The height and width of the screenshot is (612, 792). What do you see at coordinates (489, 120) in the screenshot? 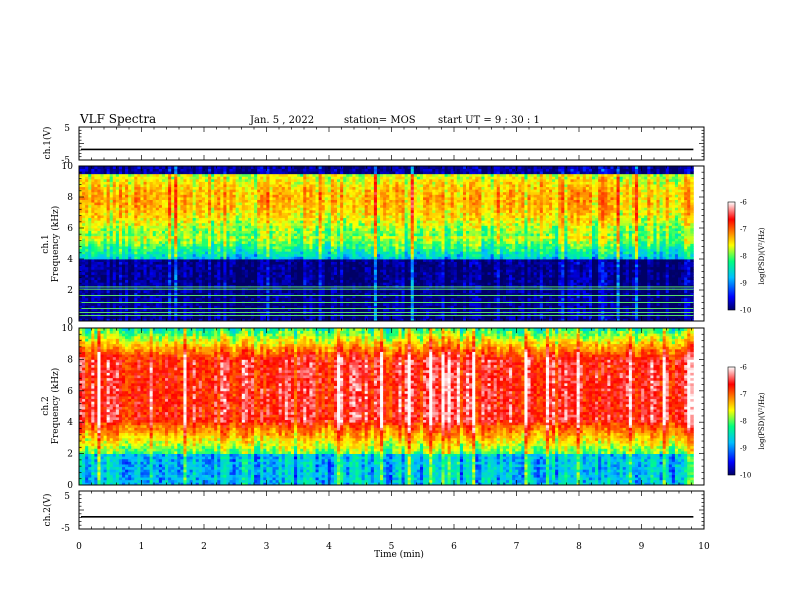
I see `start-ut-label: start UT = 9 : 30 : 1` at bounding box center [489, 120].